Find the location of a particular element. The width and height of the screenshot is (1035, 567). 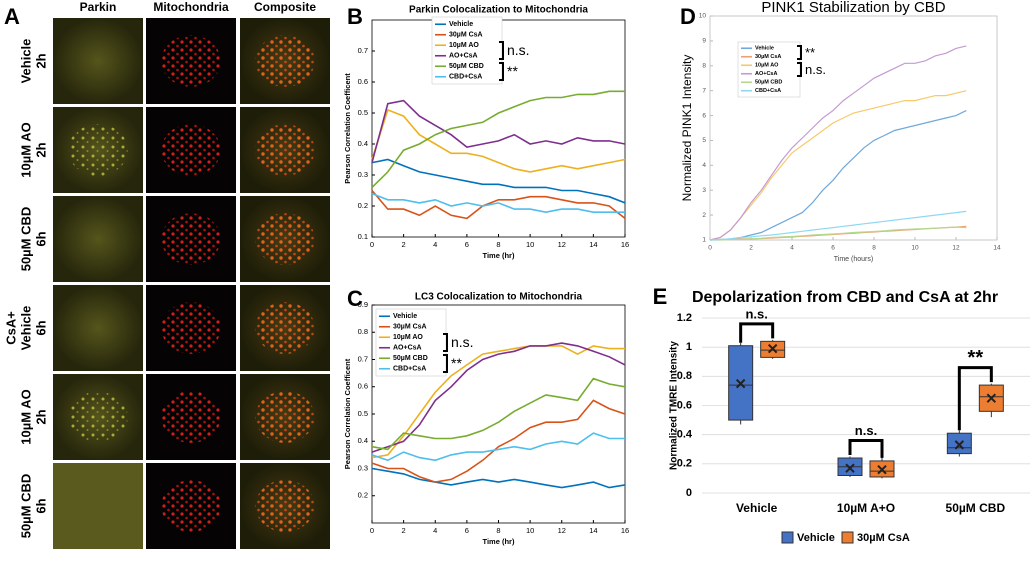

row-label: 6h is located at coordinates (40, 505).